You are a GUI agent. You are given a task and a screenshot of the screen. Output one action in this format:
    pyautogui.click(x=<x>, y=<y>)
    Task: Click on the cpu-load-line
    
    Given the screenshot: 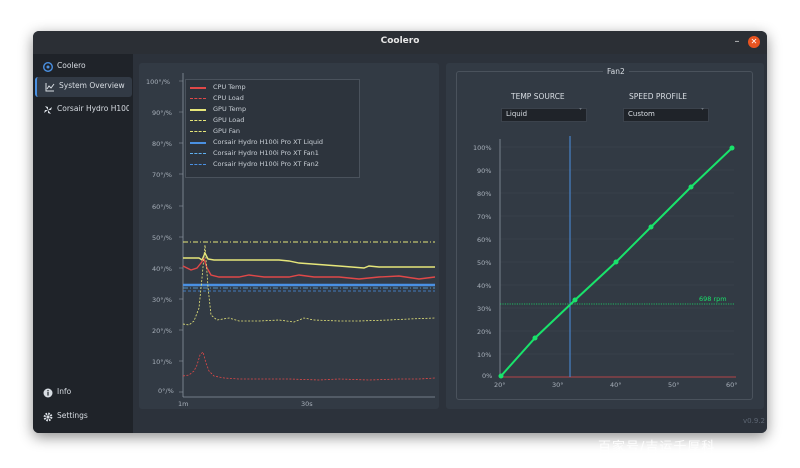 What is the action you would take?
    pyautogui.click(x=309, y=366)
    